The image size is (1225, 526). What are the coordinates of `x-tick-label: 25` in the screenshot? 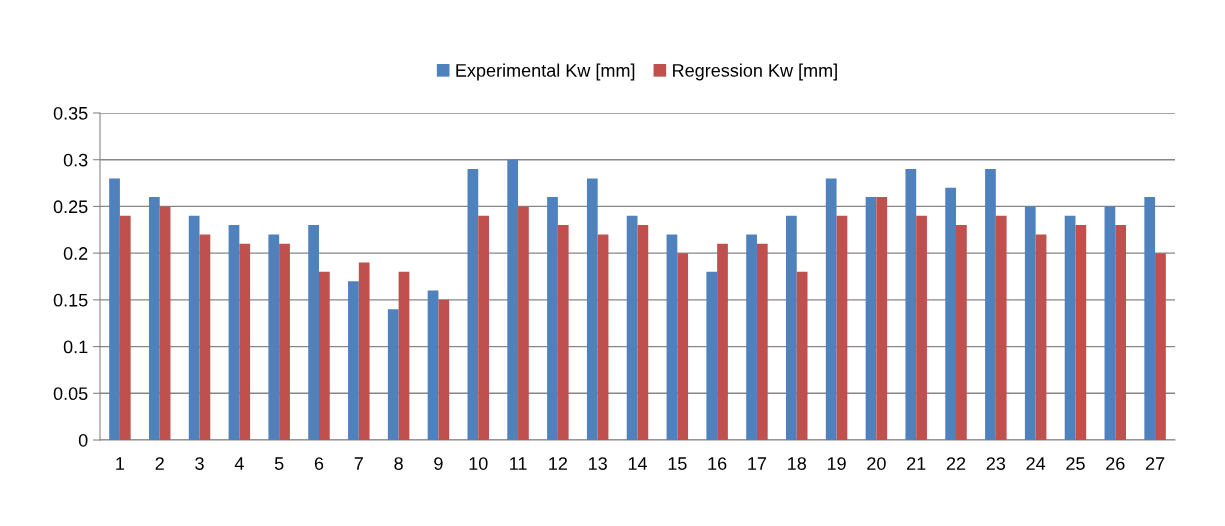 It's located at (1075, 463).